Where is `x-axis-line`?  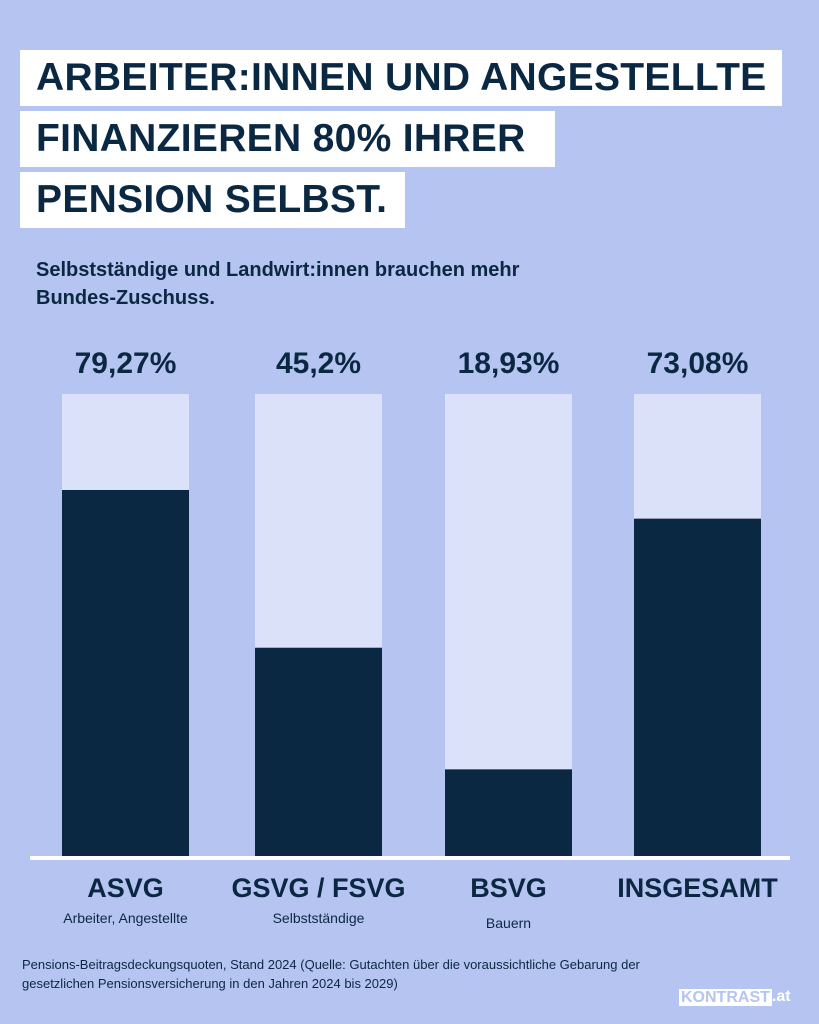
x-axis-line is located at coordinates (410, 858).